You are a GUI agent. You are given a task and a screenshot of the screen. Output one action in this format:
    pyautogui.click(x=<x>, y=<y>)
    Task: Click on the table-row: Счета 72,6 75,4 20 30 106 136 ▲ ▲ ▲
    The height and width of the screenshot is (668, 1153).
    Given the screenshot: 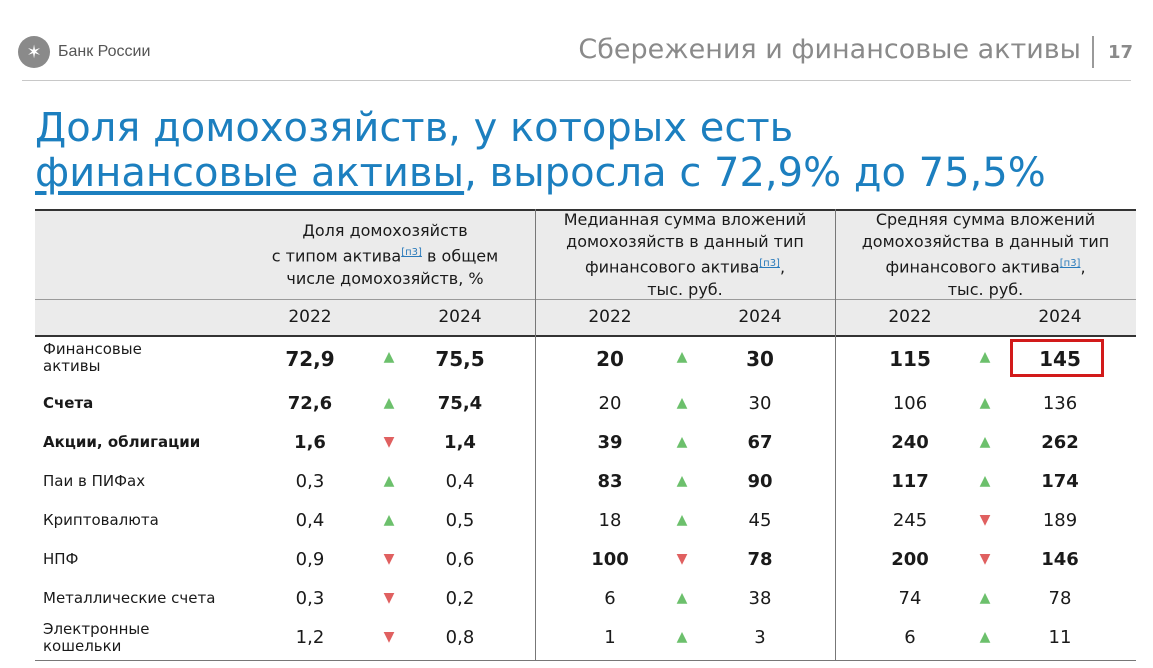 What is the action you would take?
    pyautogui.click(x=585, y=404)
    